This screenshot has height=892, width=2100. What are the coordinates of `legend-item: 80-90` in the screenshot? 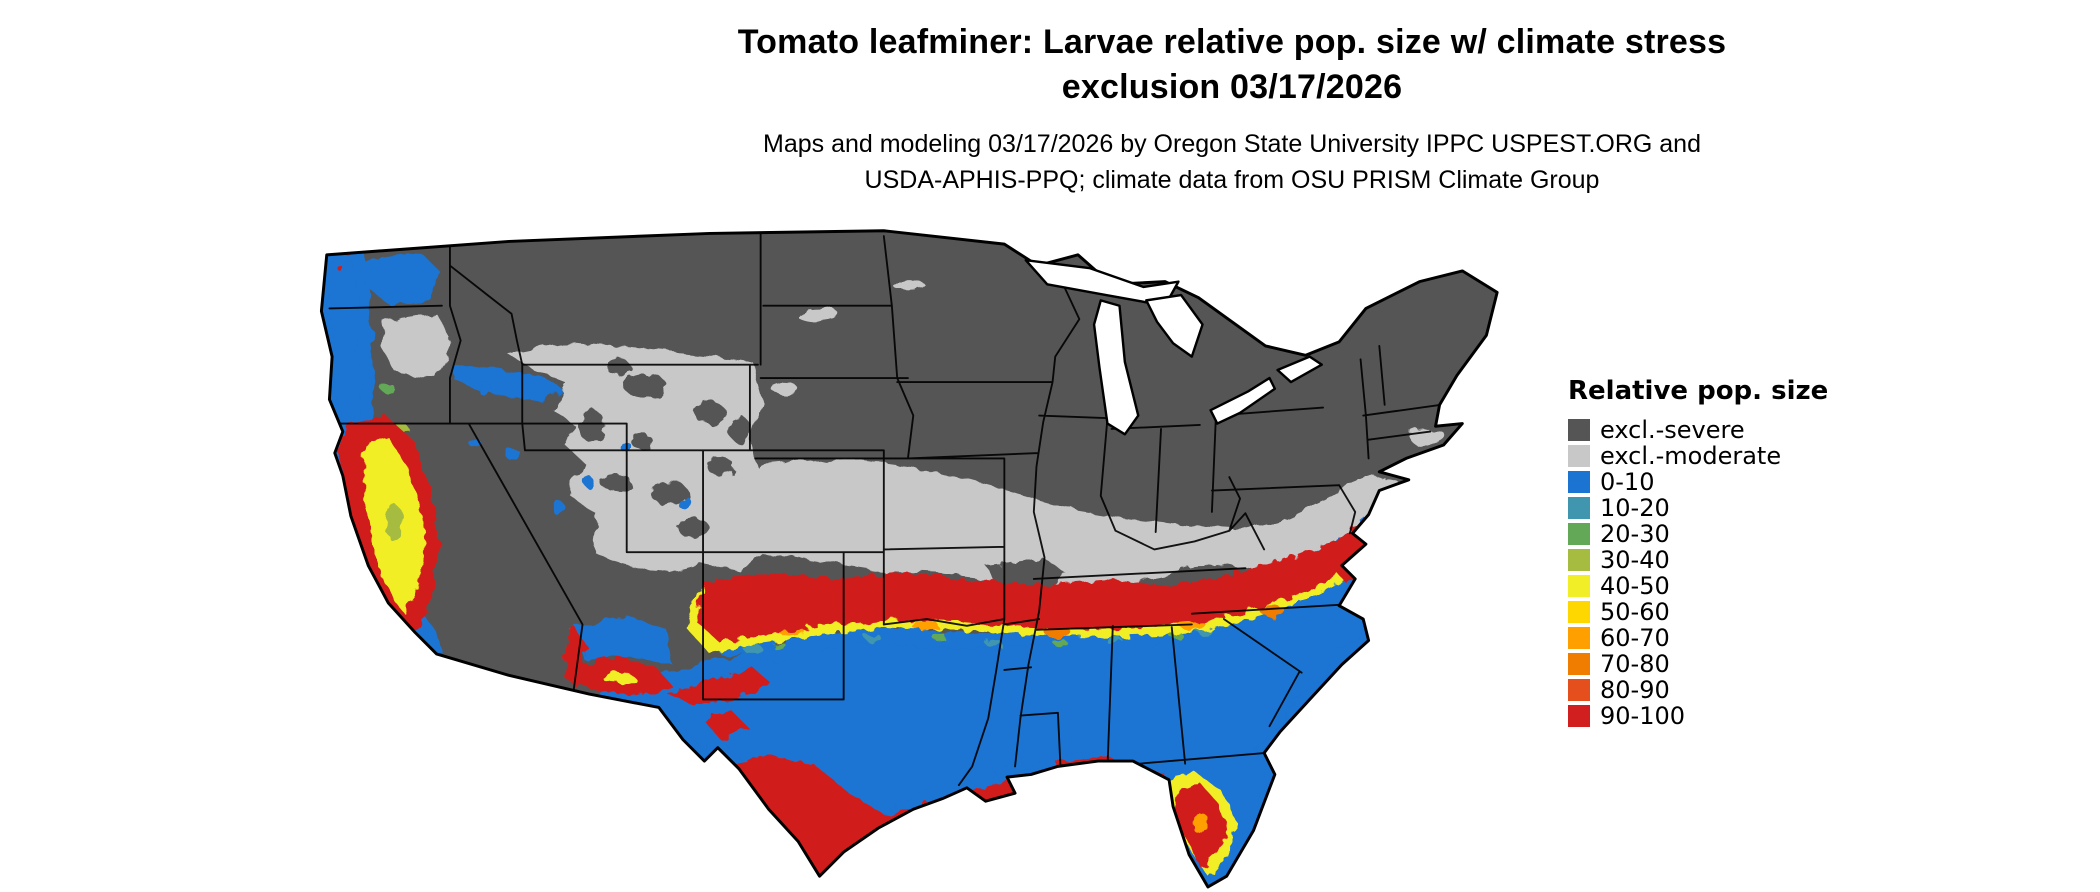 It's located at (1728, 690).